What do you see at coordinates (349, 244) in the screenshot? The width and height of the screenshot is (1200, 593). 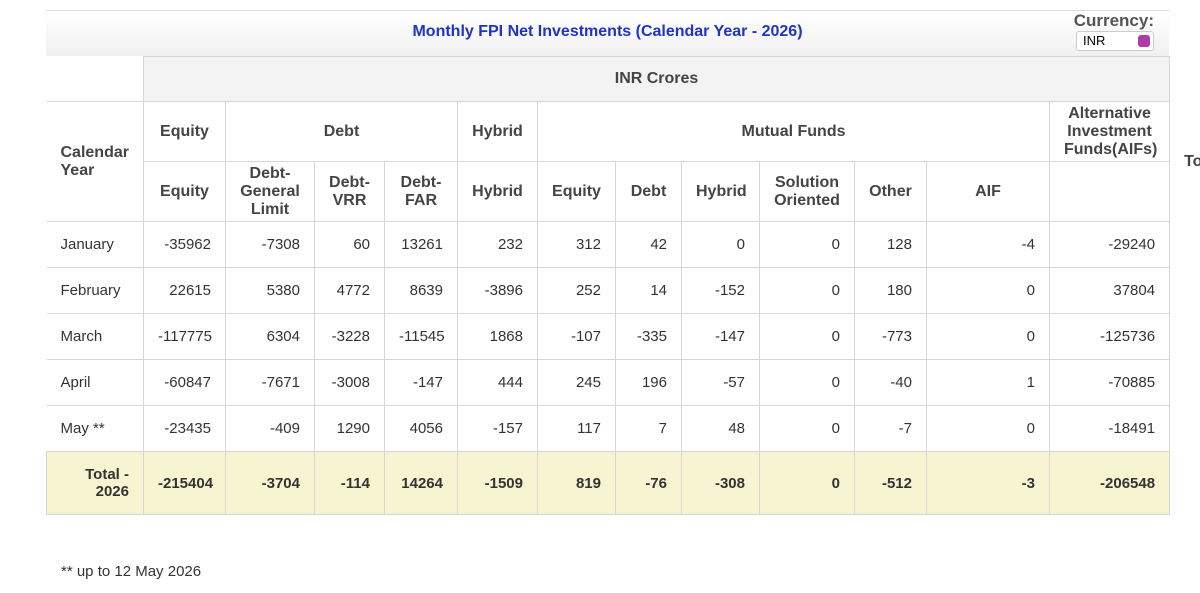 I see `cell: 60` at bounding box center [349, 244].